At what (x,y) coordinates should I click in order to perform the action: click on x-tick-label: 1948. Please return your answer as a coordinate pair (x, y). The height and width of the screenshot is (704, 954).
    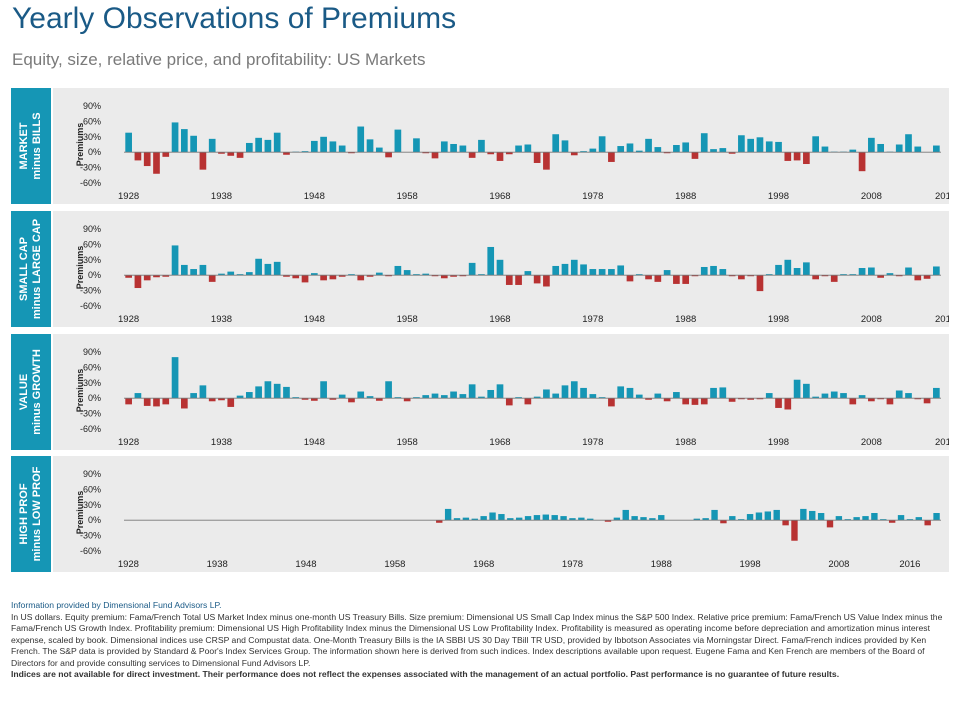
    Looking at the image, I should click on (305, 564).